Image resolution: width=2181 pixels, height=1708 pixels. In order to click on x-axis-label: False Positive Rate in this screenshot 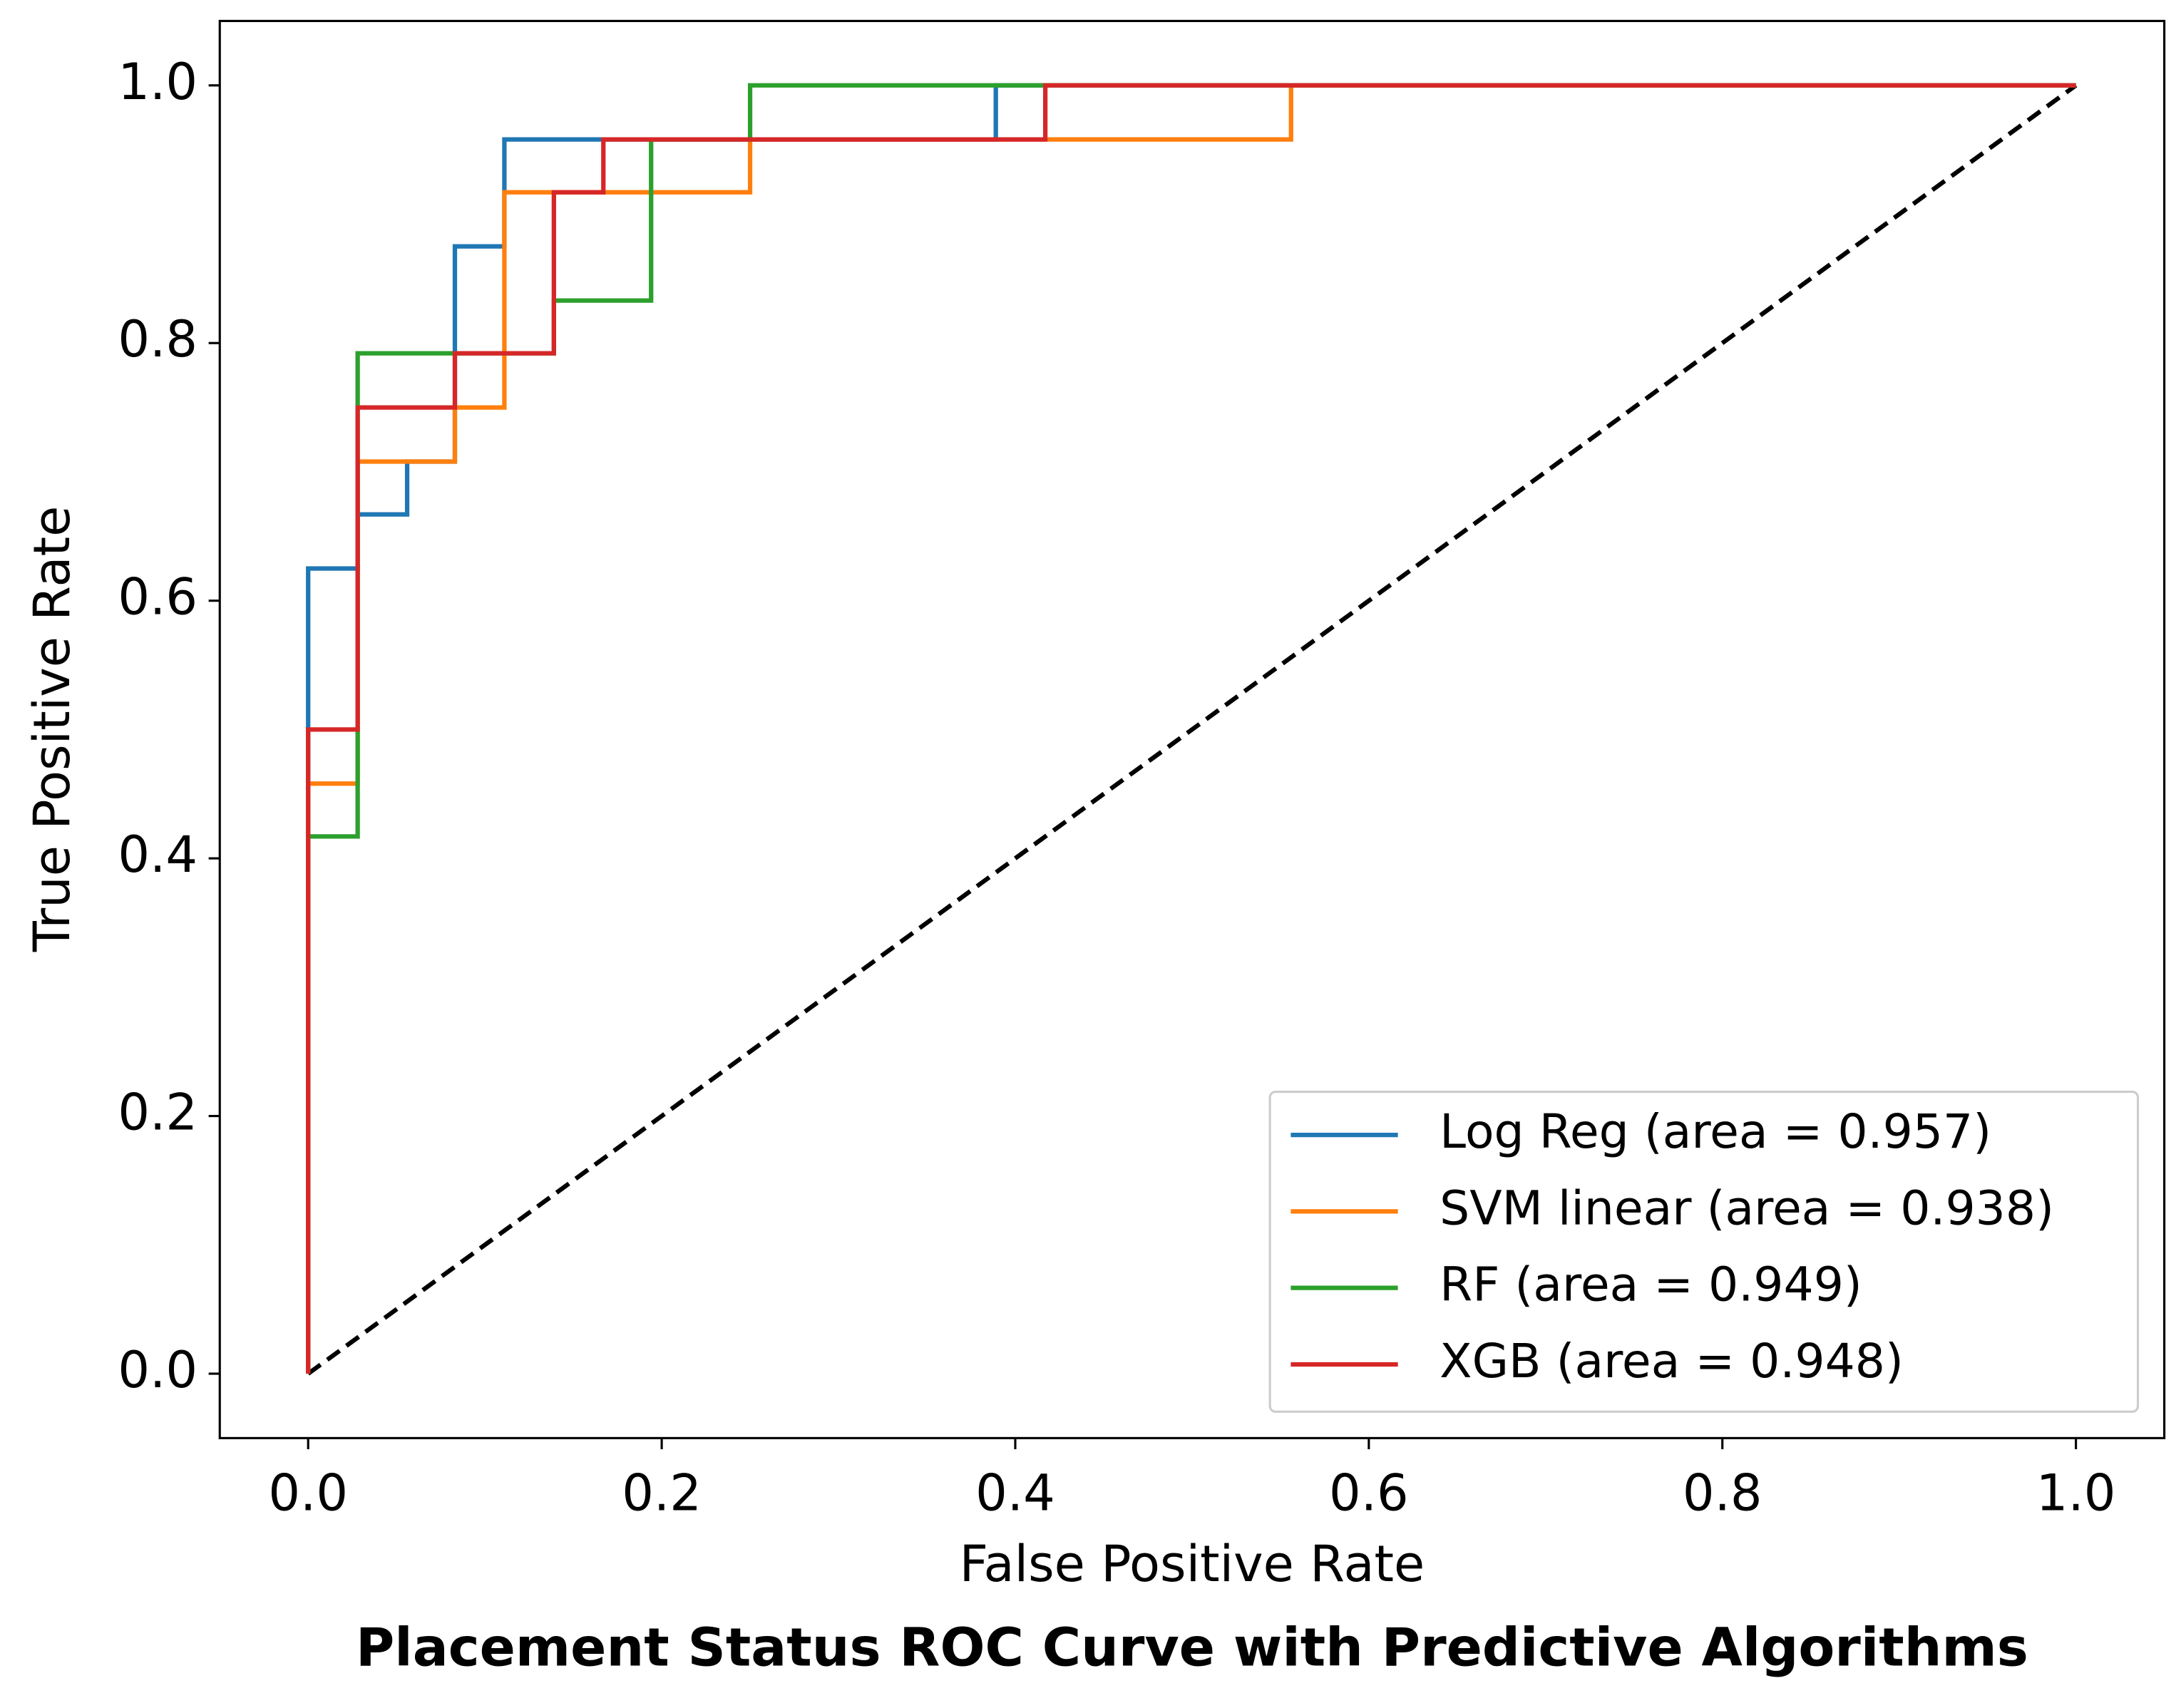, I will do `click(1192, 1564)`.